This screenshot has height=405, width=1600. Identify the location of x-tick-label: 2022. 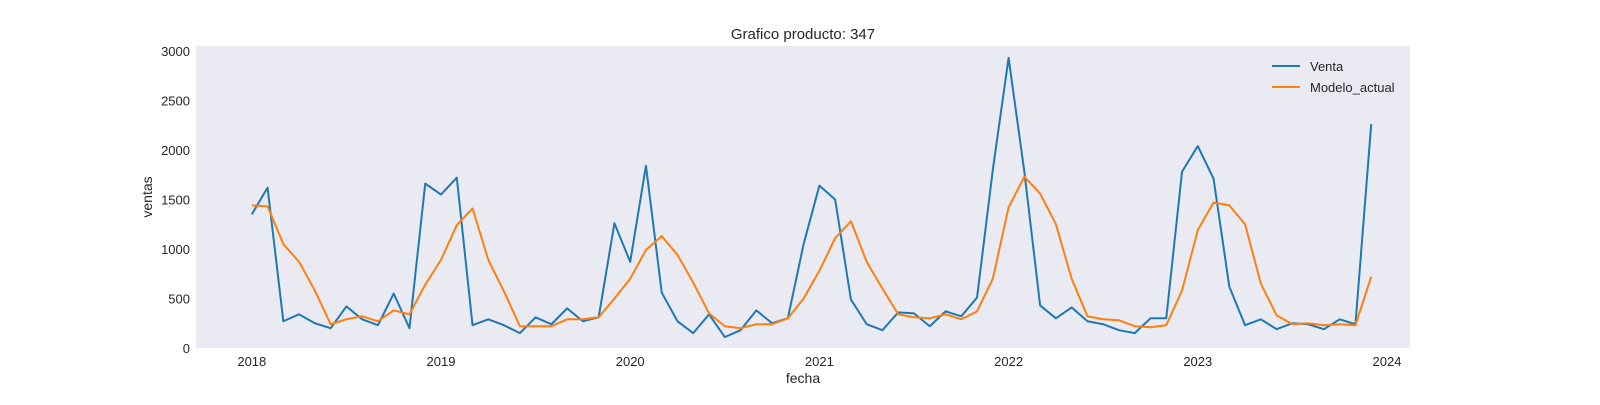
(1008, 361).